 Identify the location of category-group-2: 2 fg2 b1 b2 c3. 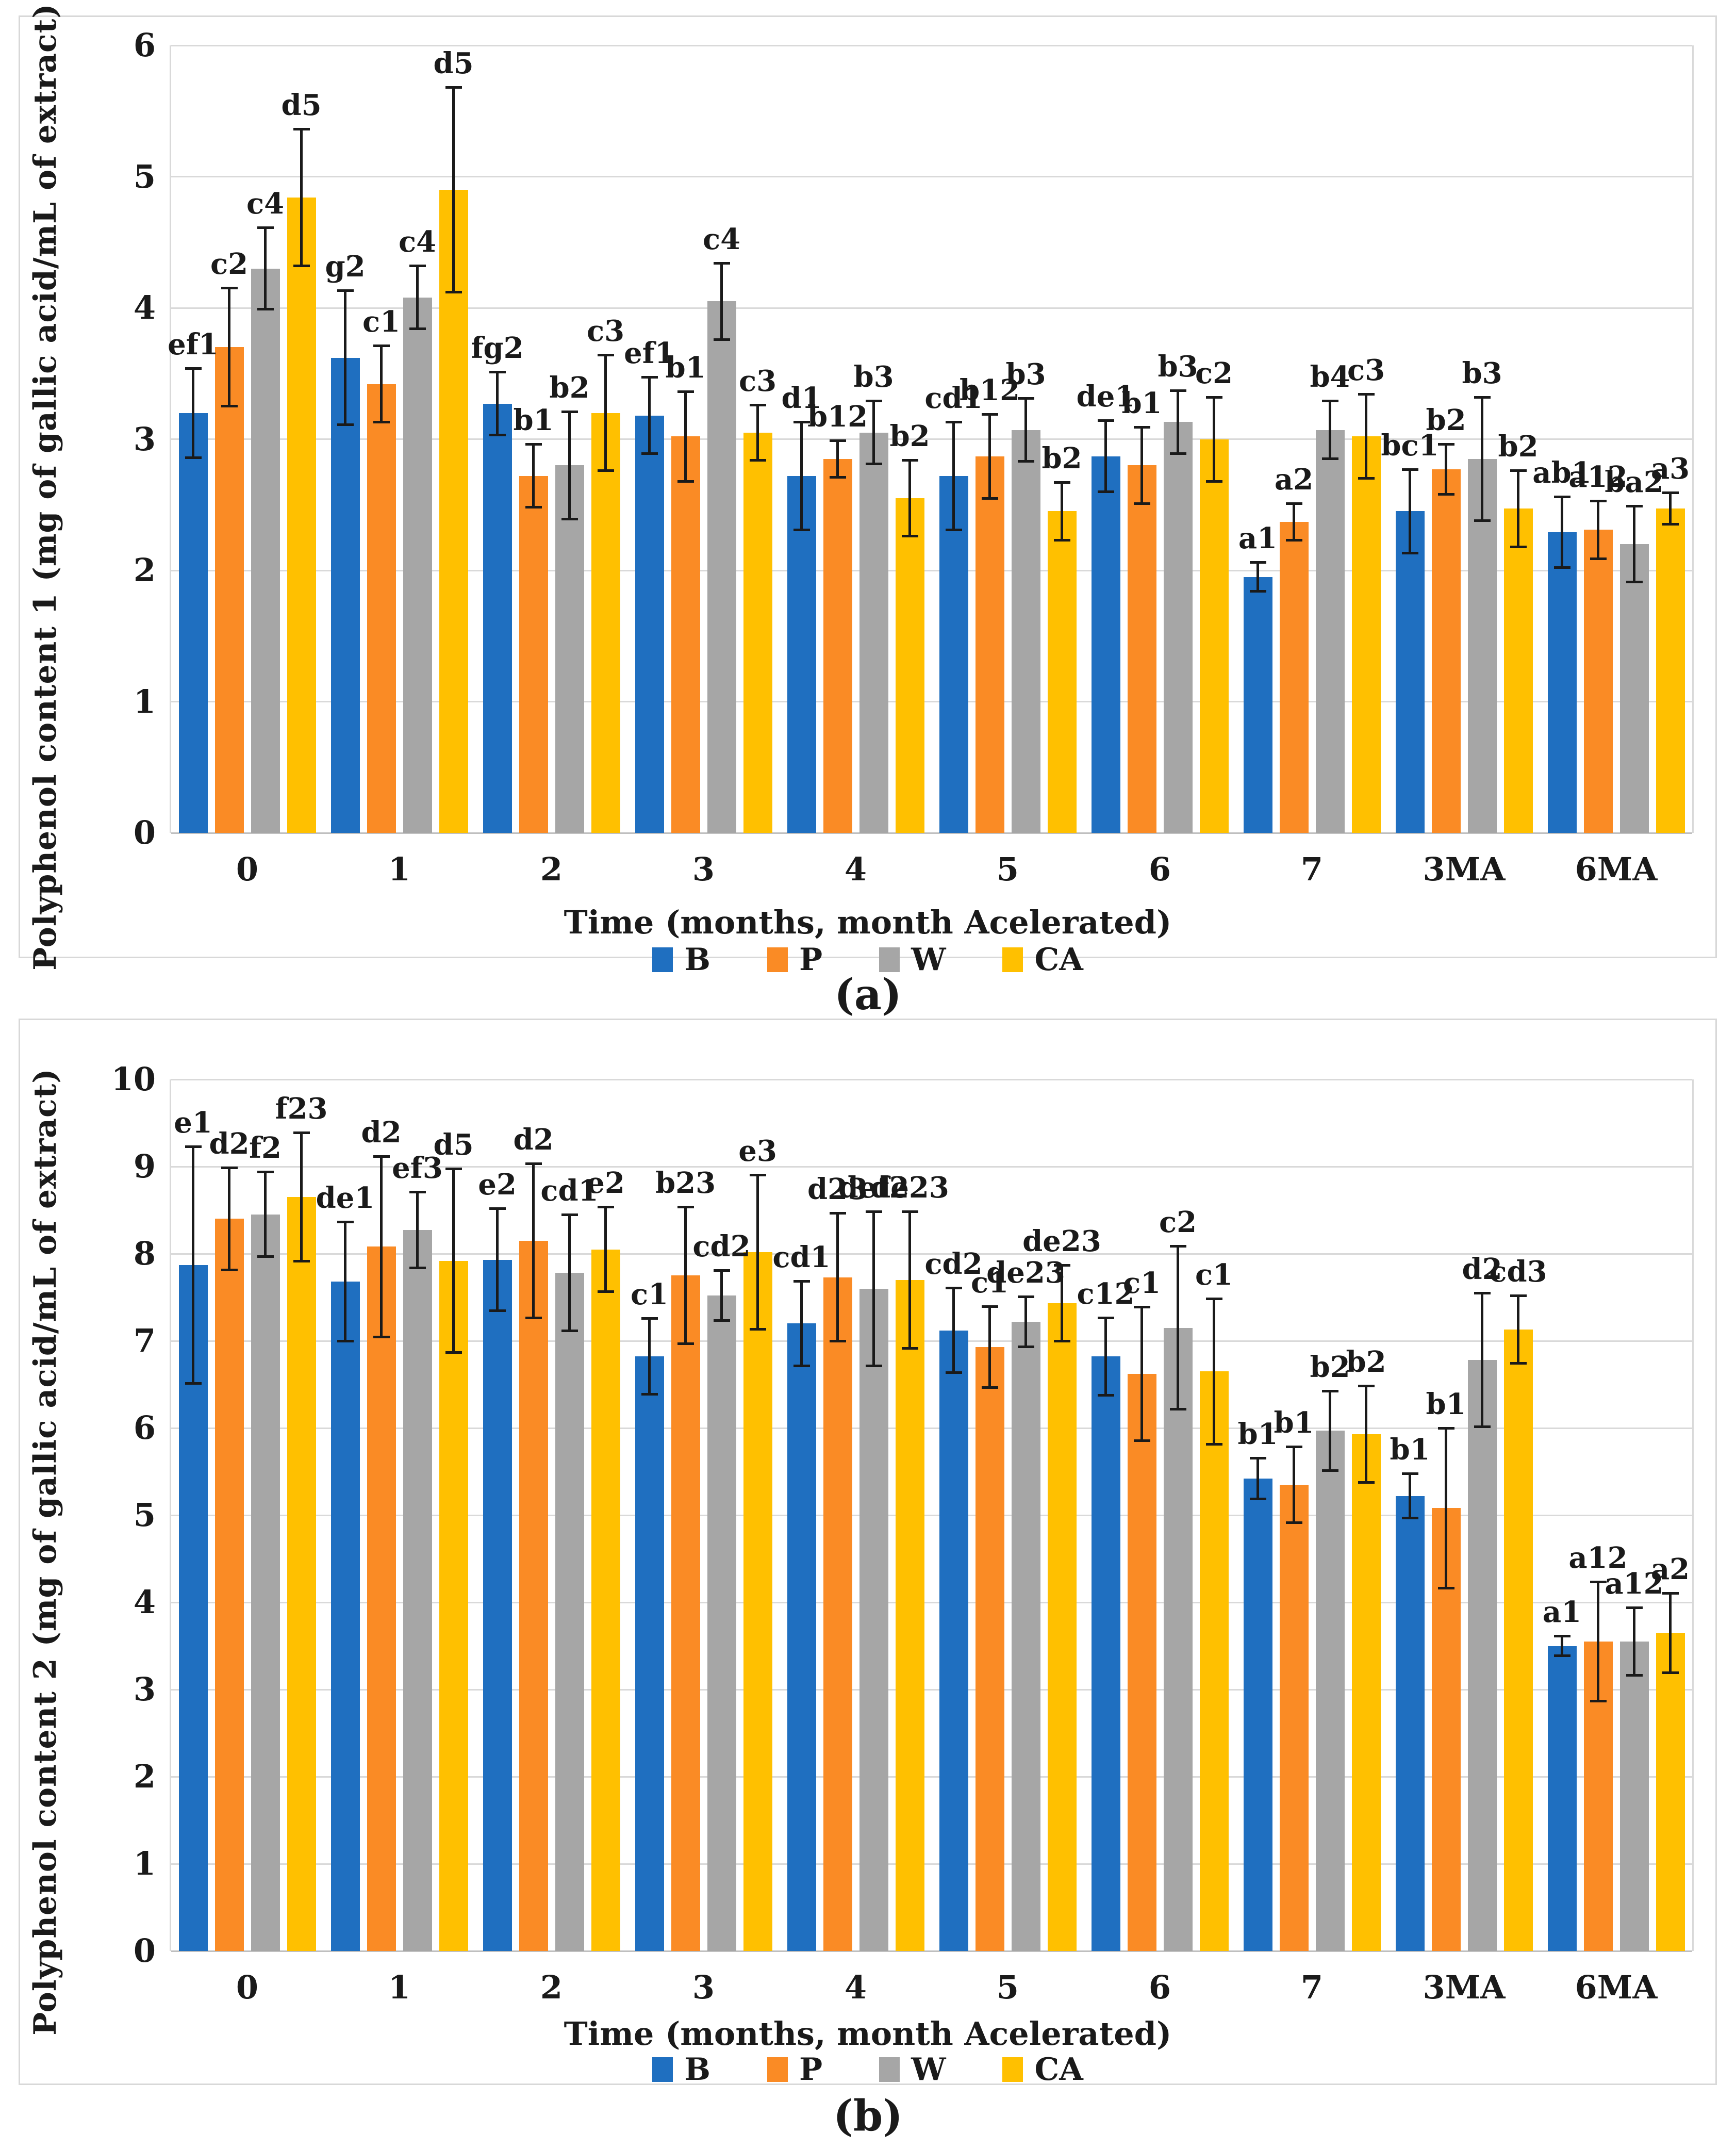
(549, 465).